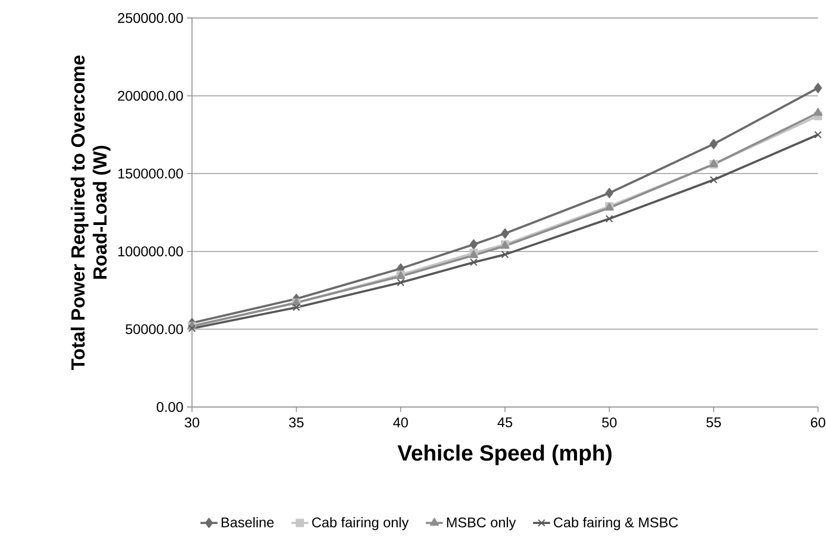  I want to click on x-tick-label: 45, so click(505, 423).